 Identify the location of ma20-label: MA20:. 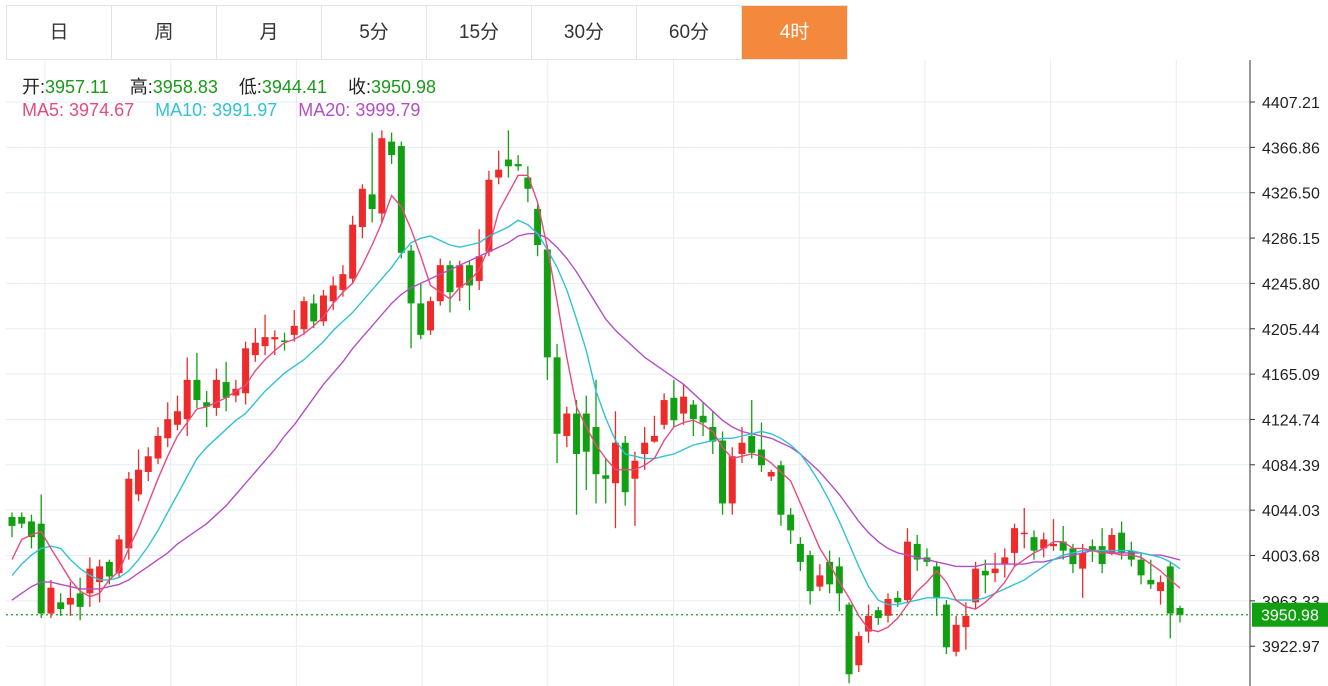
(324, 110).